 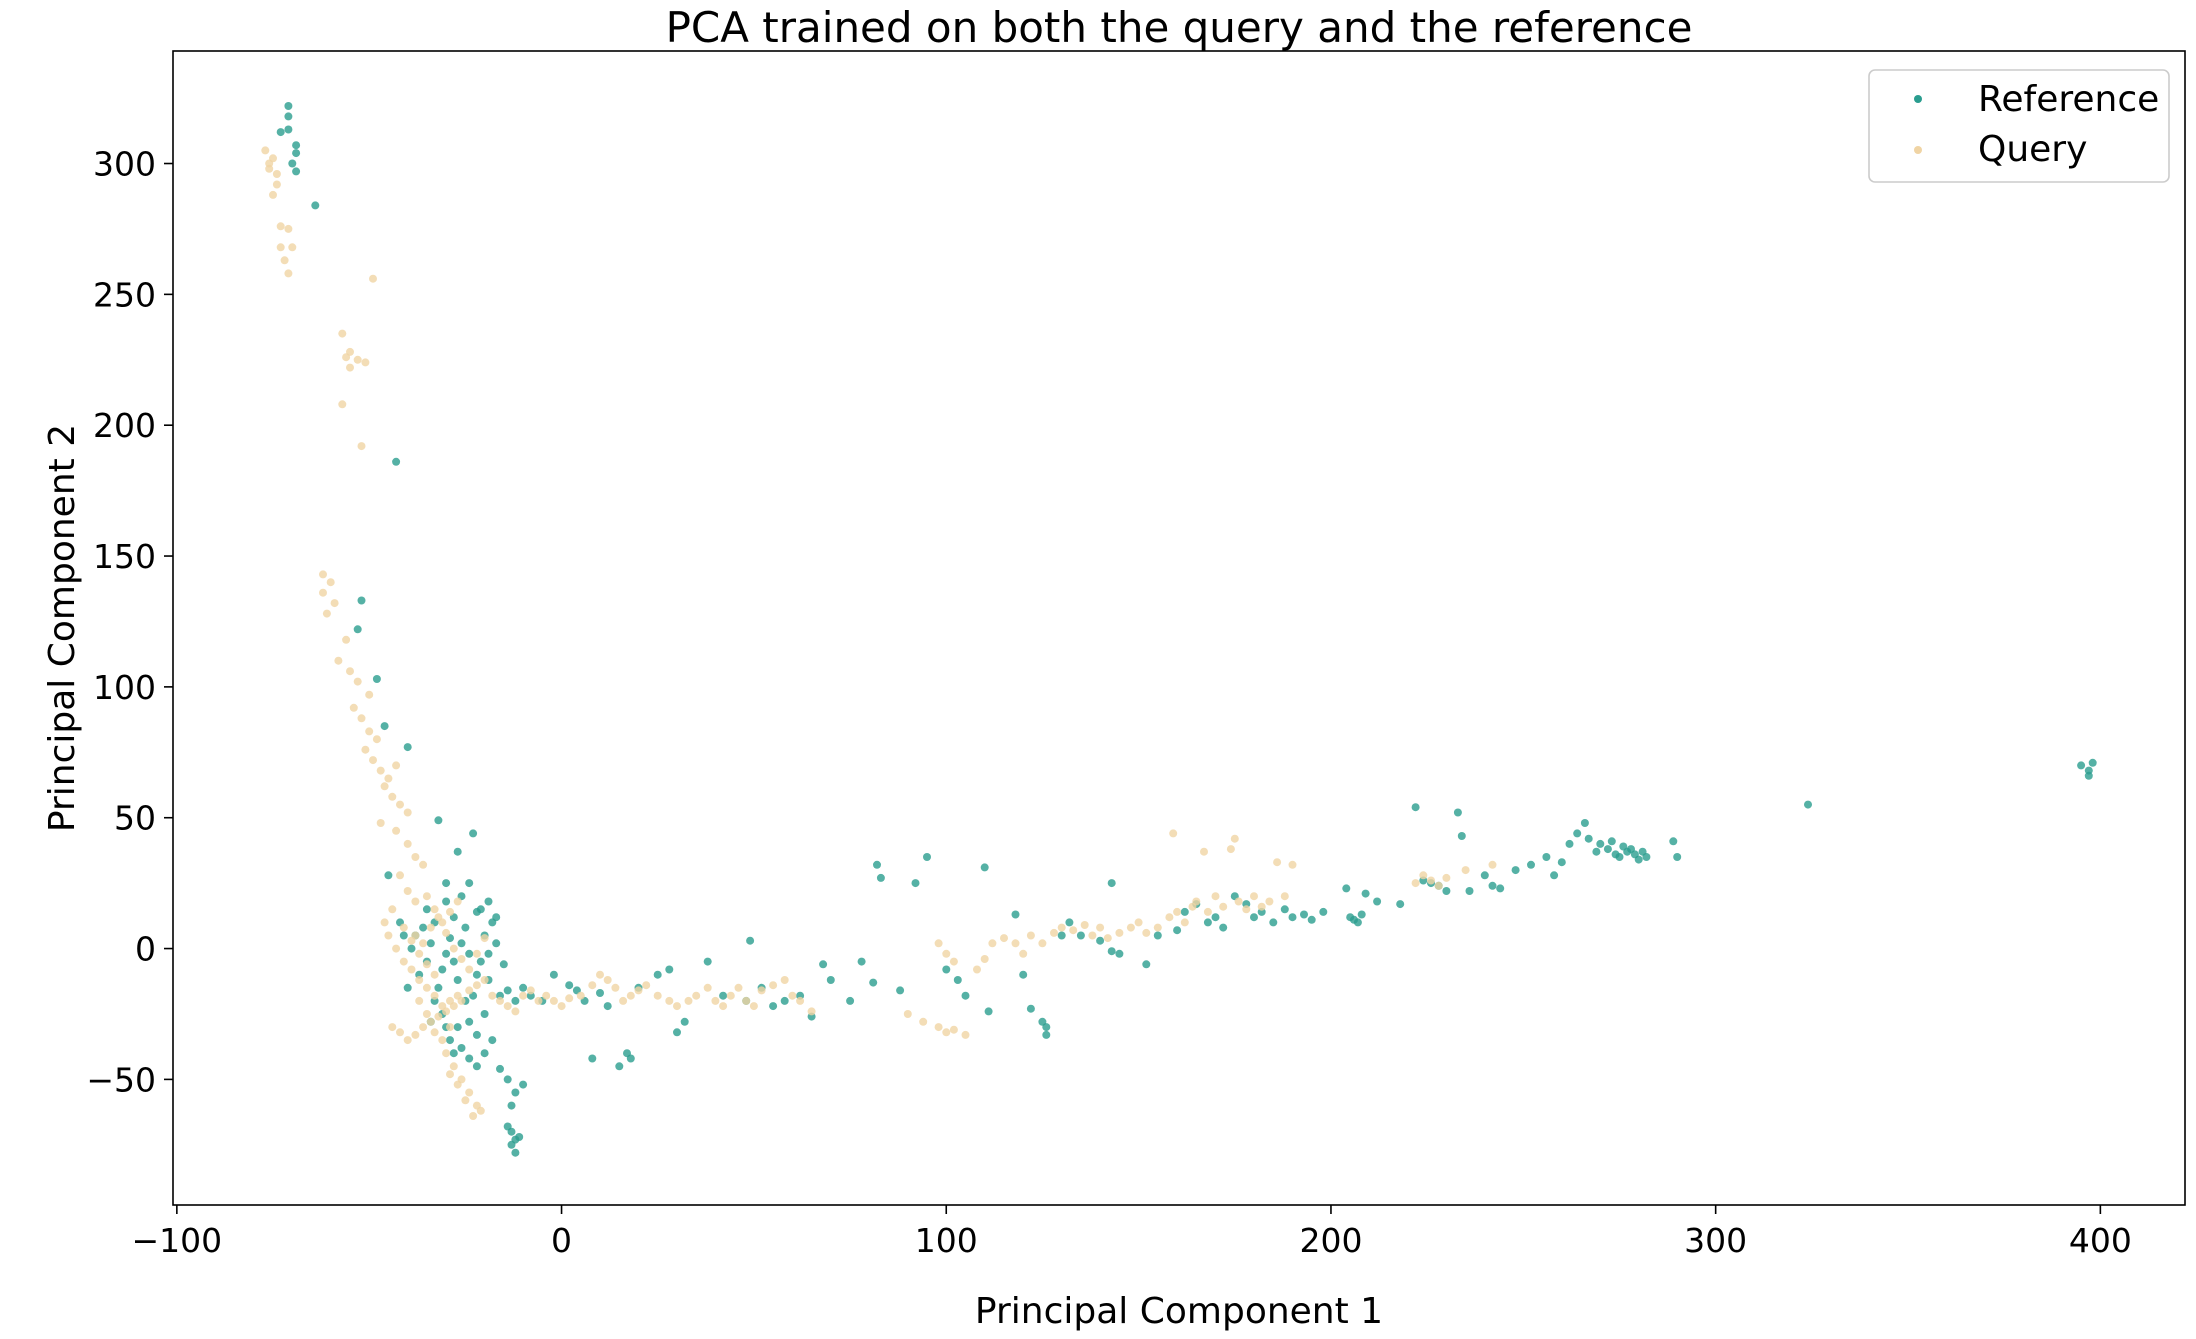 What do you see at coordinates (129, 622) in the screenshot?
I see `y-axis: −50 0 50 100 150 200 250 300` at bounding box center [129, 622].